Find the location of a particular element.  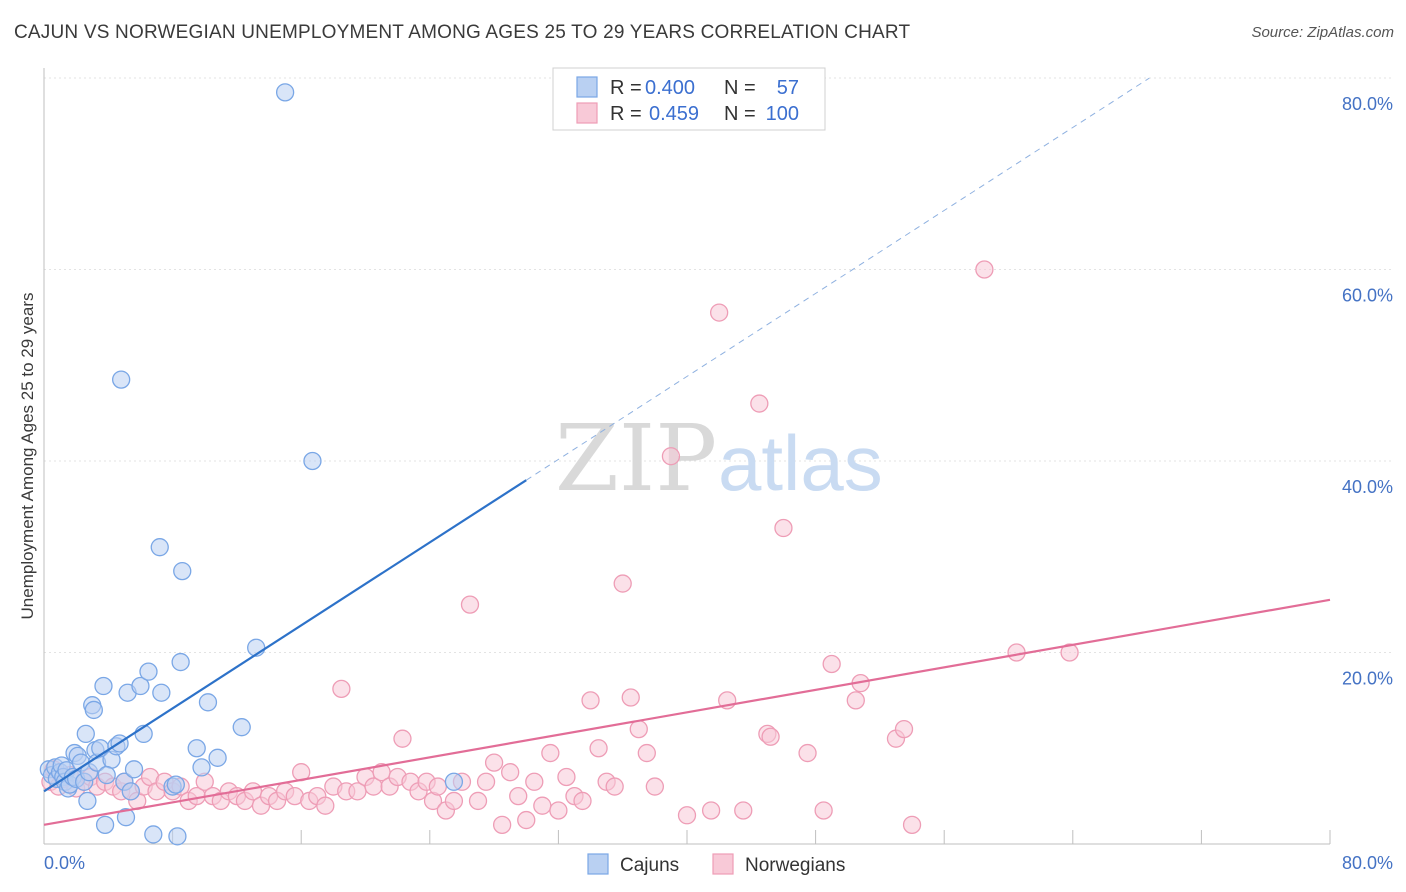

stats-legend: R = 0.400 N = 57 R = 0.459 N = 100 is located at coordinates (689, 99).